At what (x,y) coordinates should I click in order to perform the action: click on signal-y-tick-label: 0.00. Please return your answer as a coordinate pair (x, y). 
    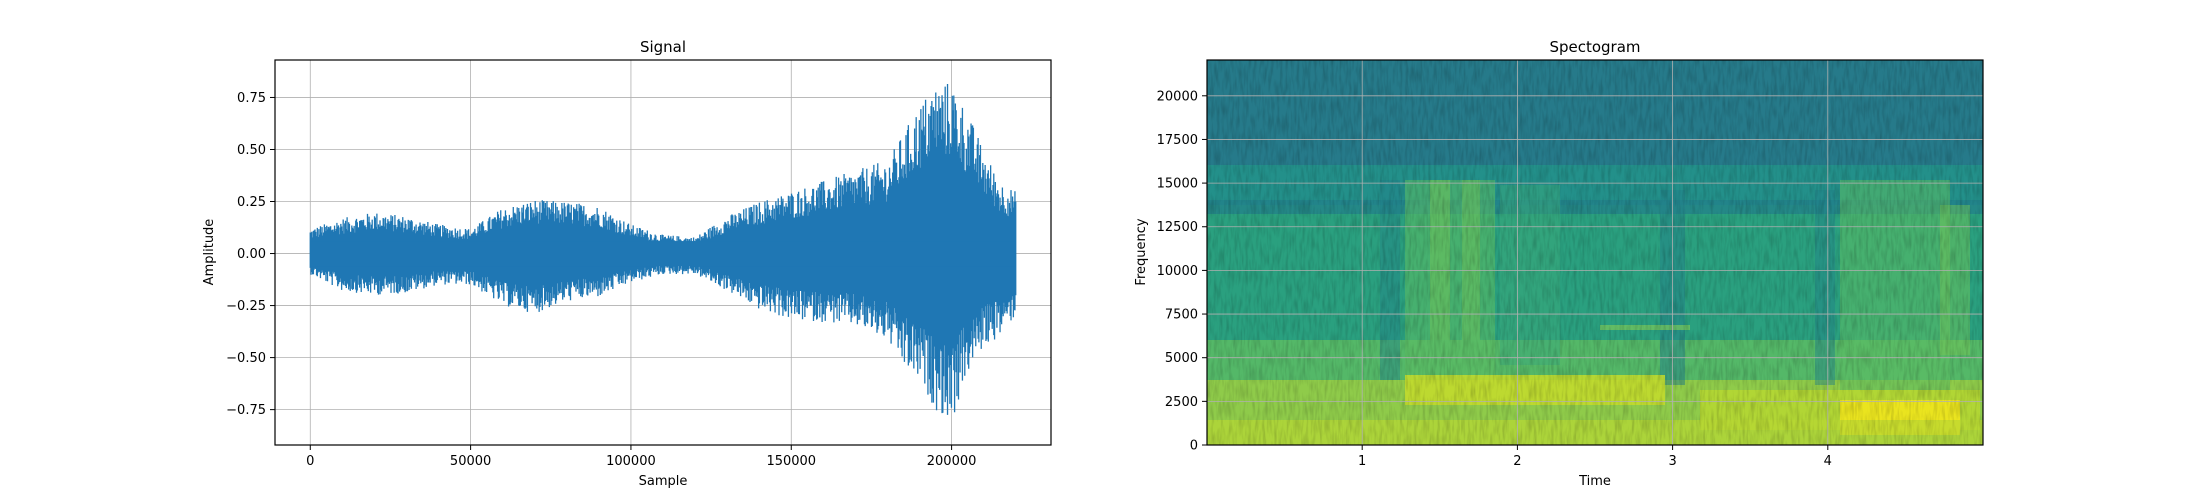
    Looking at the image, I should click on (251, 254).